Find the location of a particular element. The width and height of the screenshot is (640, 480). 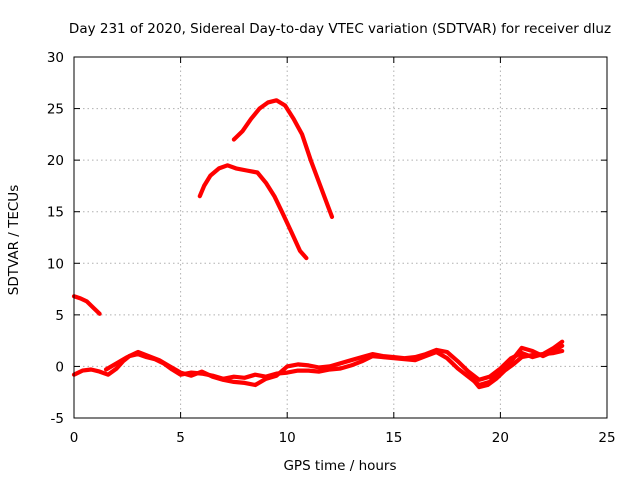

series-line-segment-b is located at coordinates (253, 212).